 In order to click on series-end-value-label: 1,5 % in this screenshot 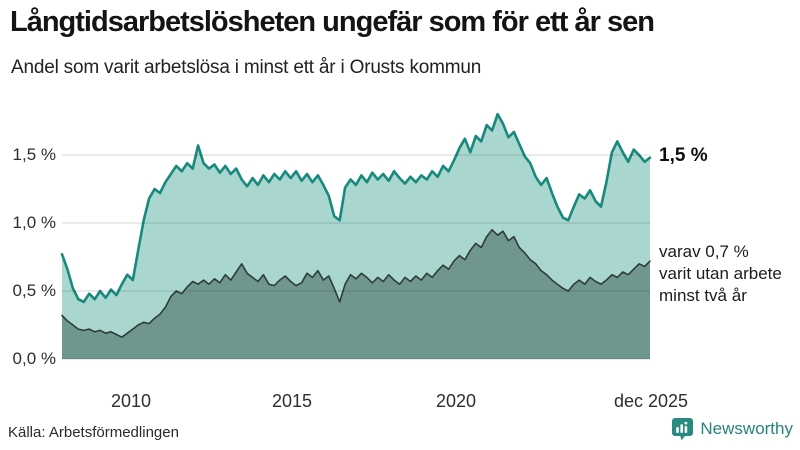, I will do `click(683, 155)`.